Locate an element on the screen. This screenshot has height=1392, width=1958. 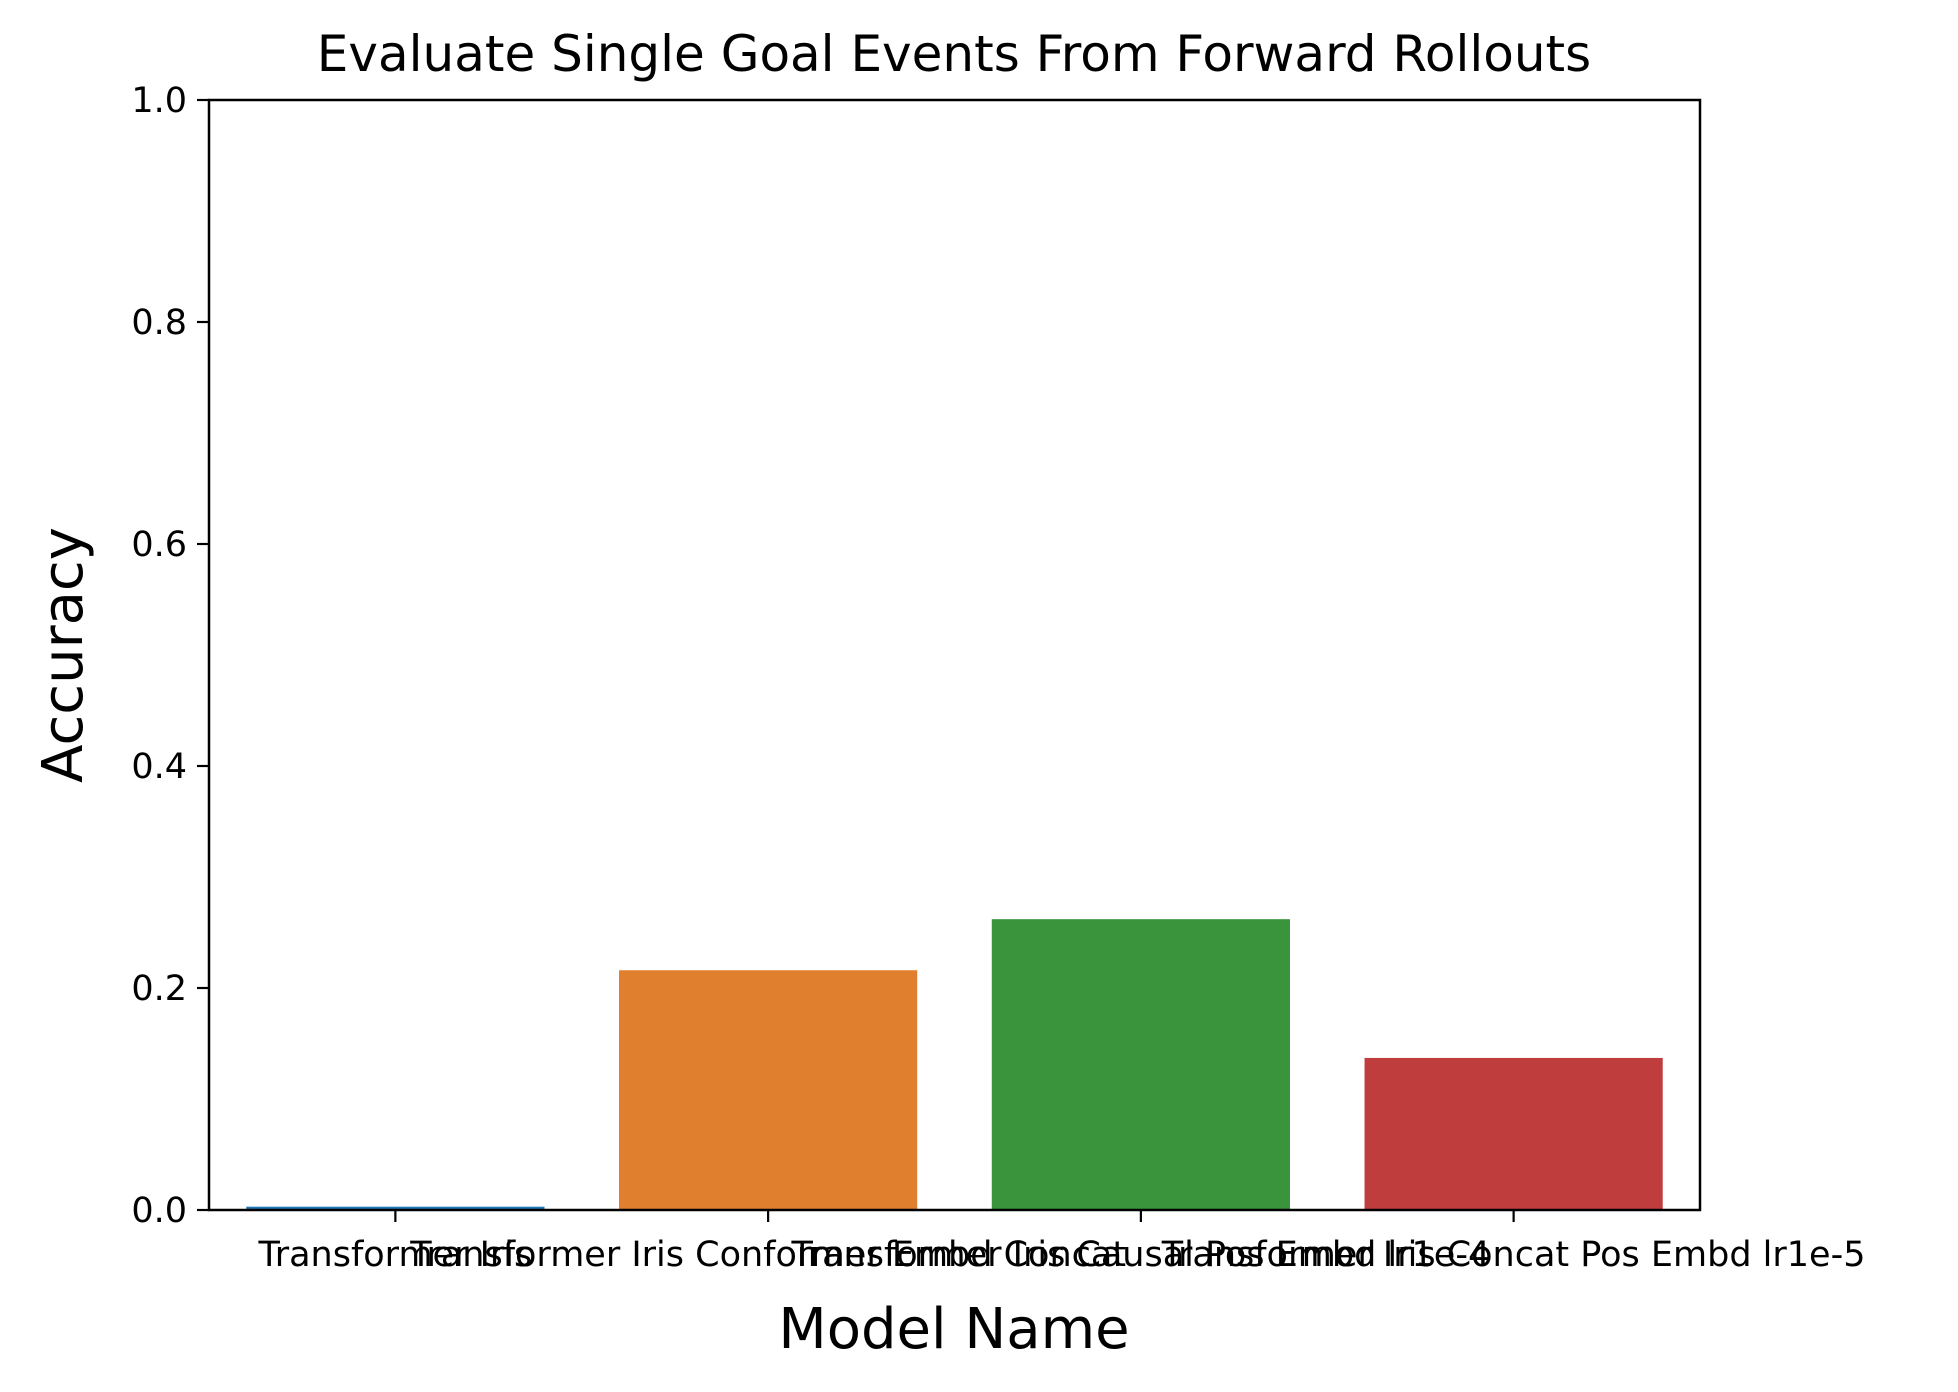
y-tick-label-1: 0.0 is located at coordinates (159, 1211).